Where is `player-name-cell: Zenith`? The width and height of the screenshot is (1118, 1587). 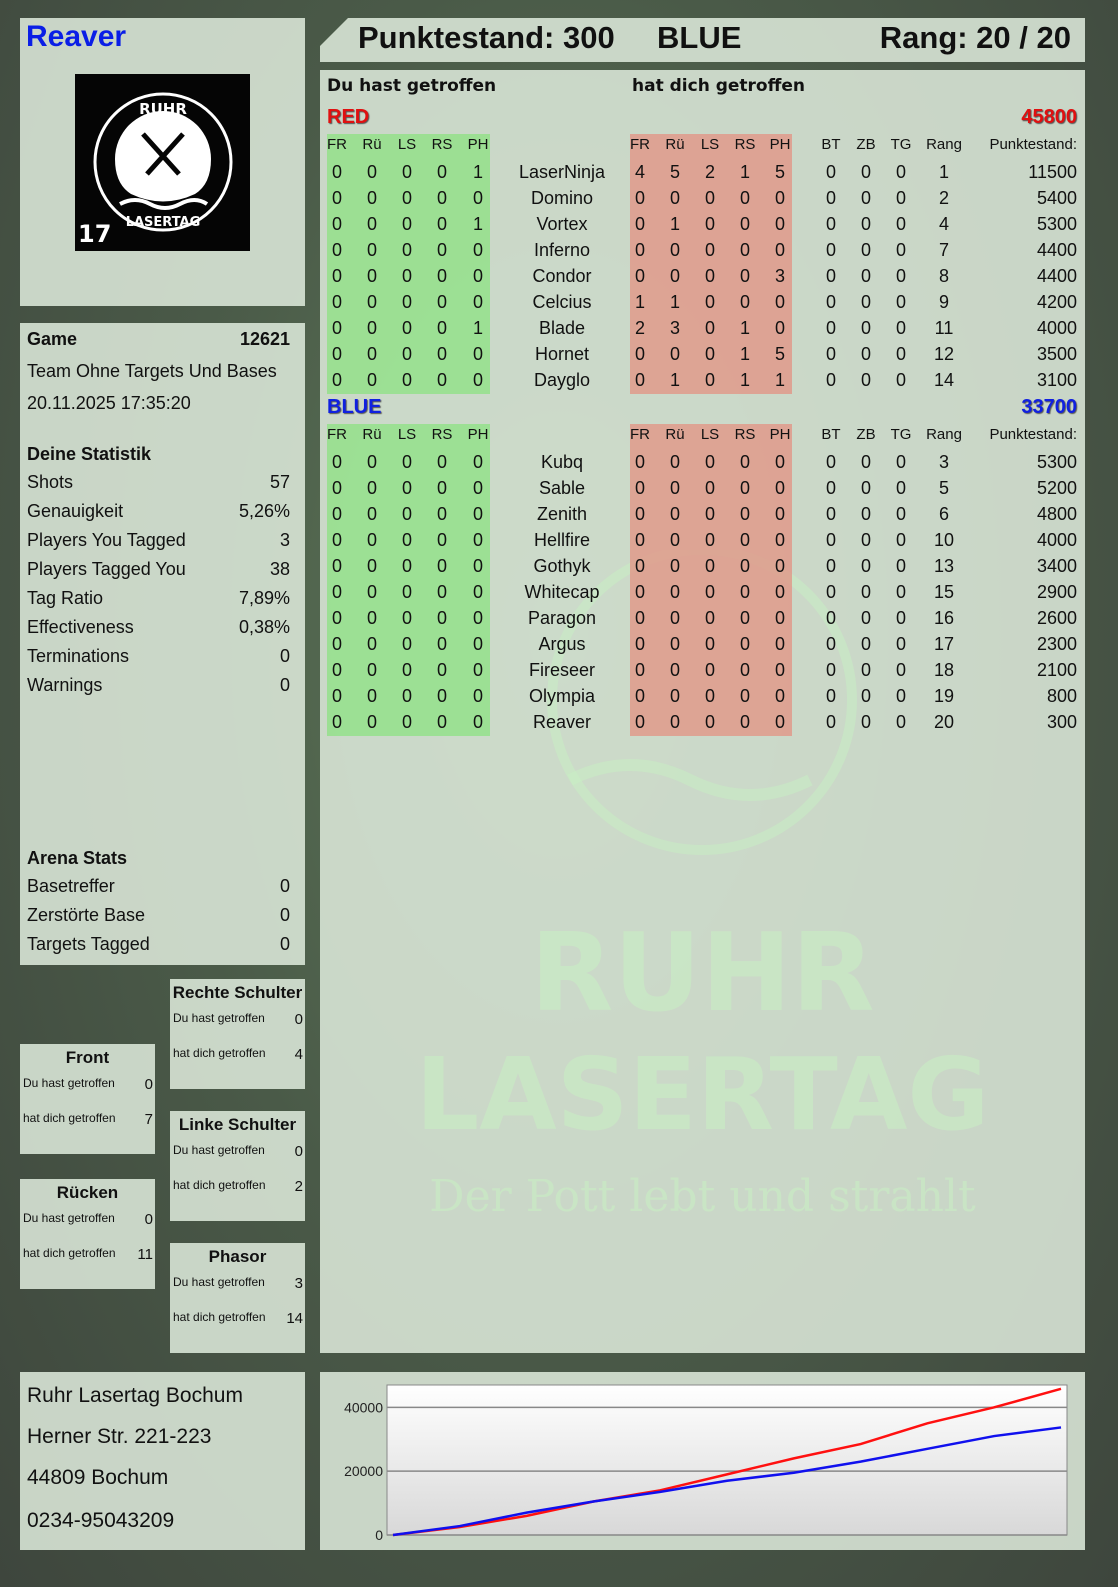 player-name-cell: Zenith is located at coordinates (562, 514).